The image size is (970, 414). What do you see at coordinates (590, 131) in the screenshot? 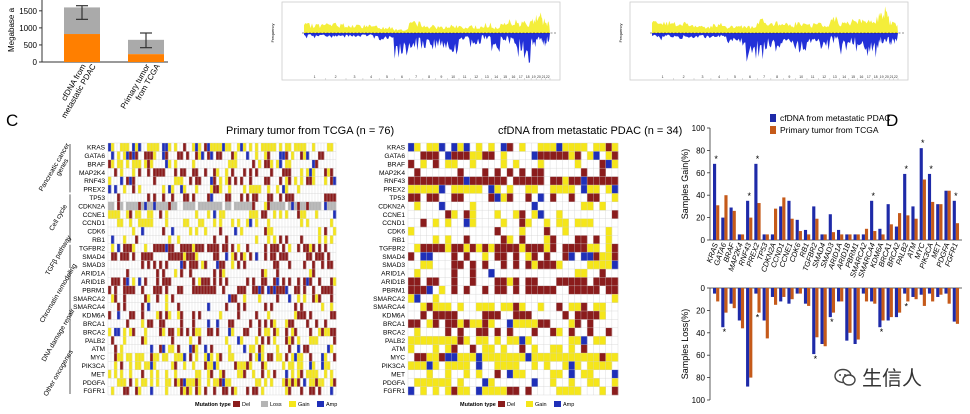
I see `heatmap-title-right: cfDNA from metastatic PDAC (n = 34)` at bounding box center [590, 131].